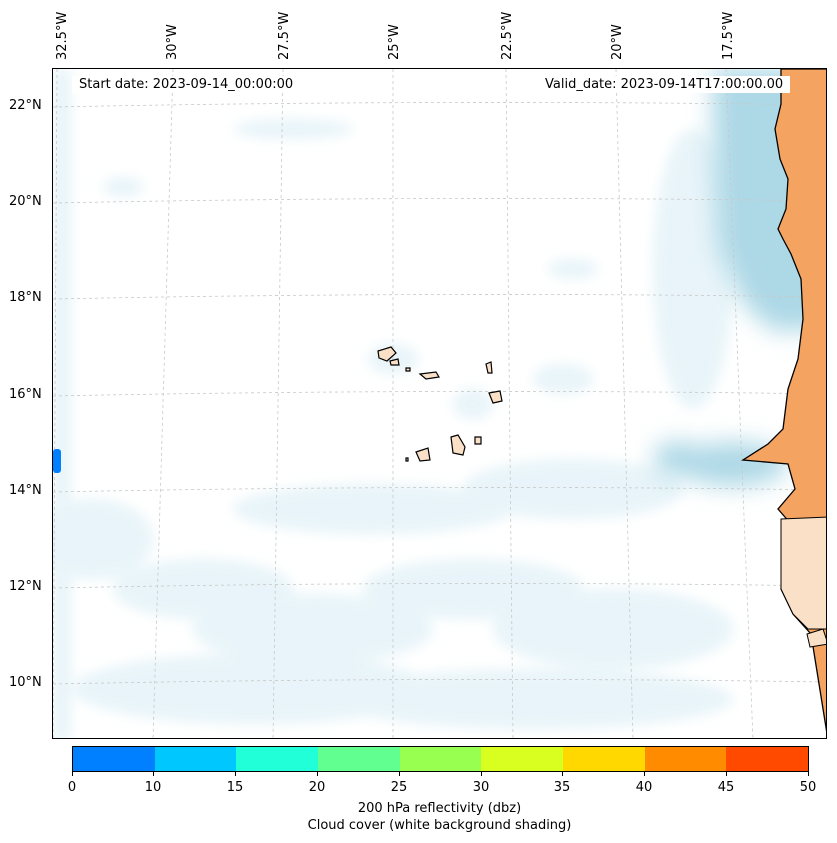 This screenshot has width=837, height=843. I want to click on colorbar-tick-label: 30, so click(481, 787).